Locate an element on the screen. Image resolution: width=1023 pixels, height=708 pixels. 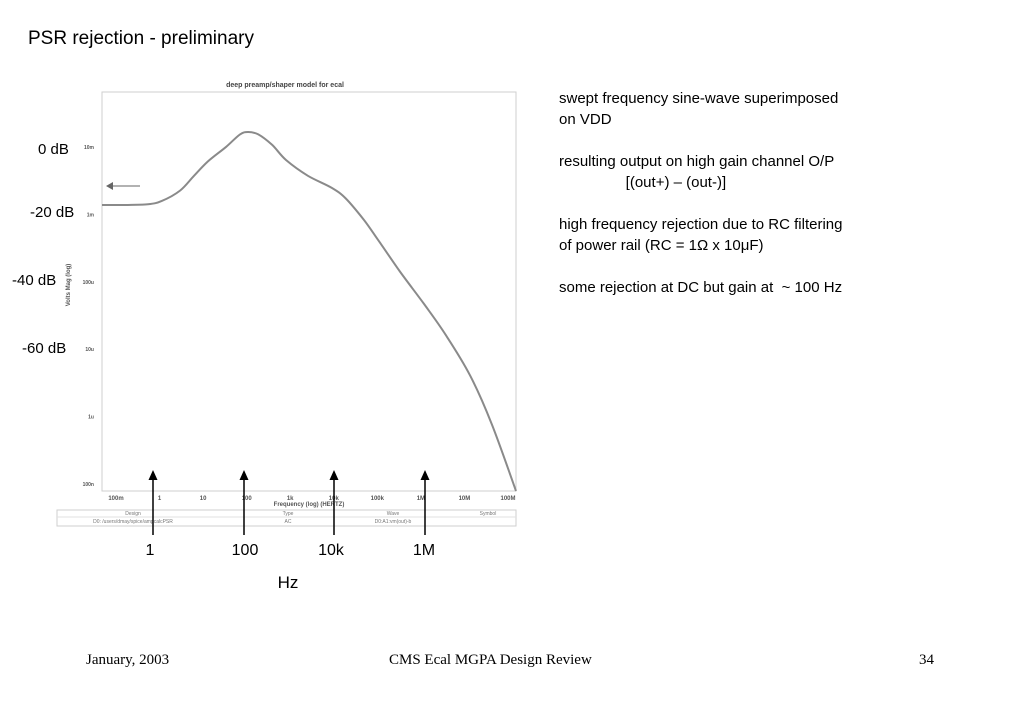
legend-header: Wave is located at coordinates (393, 514).